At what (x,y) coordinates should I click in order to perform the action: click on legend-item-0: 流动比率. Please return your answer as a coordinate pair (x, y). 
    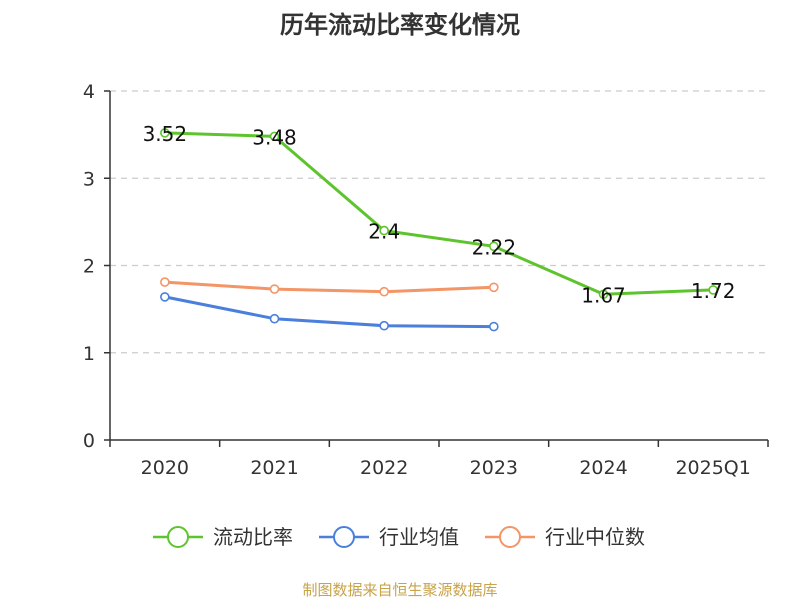
    Looking at the image, I should click on (223, 537).